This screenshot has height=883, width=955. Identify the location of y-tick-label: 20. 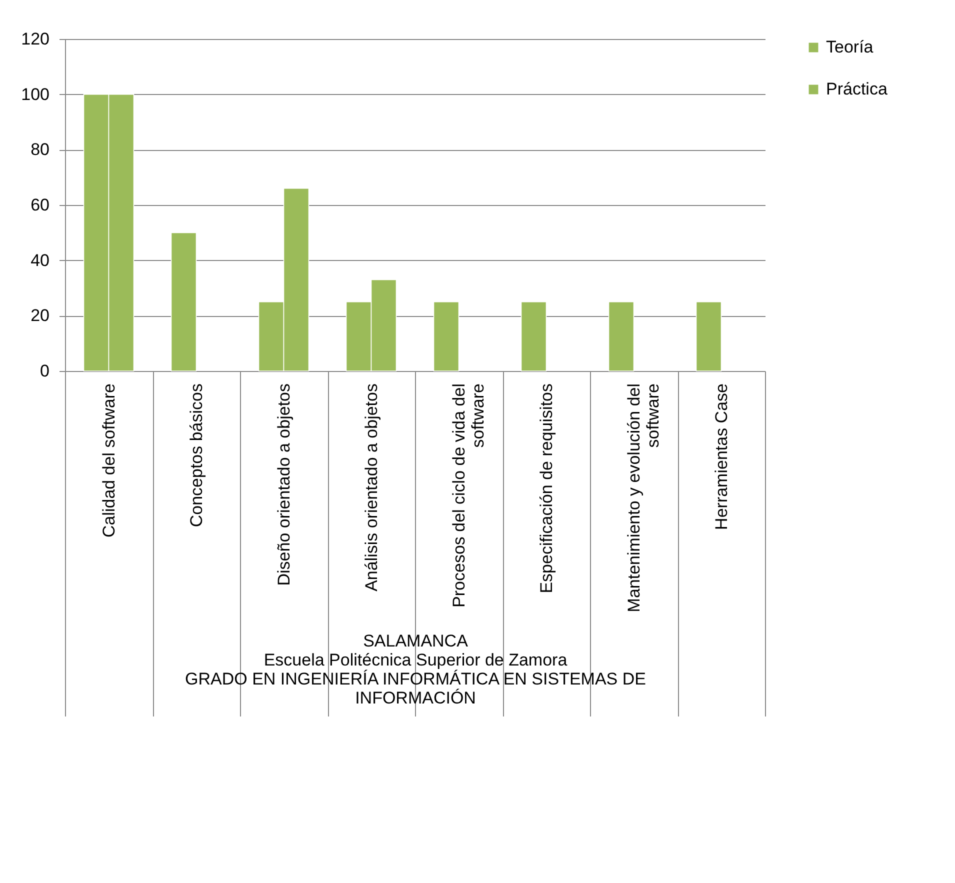
(40, 316).